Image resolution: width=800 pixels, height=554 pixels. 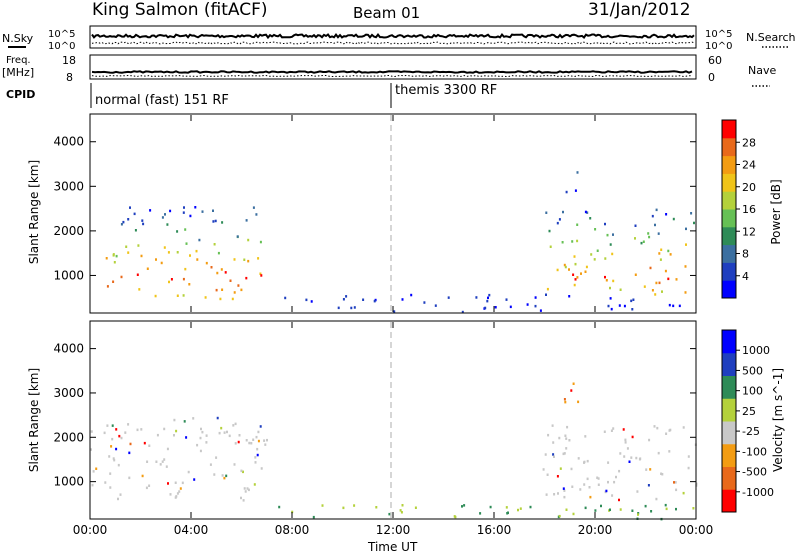 I want to click on freq-panel-frame, so click(x=393, y=67).